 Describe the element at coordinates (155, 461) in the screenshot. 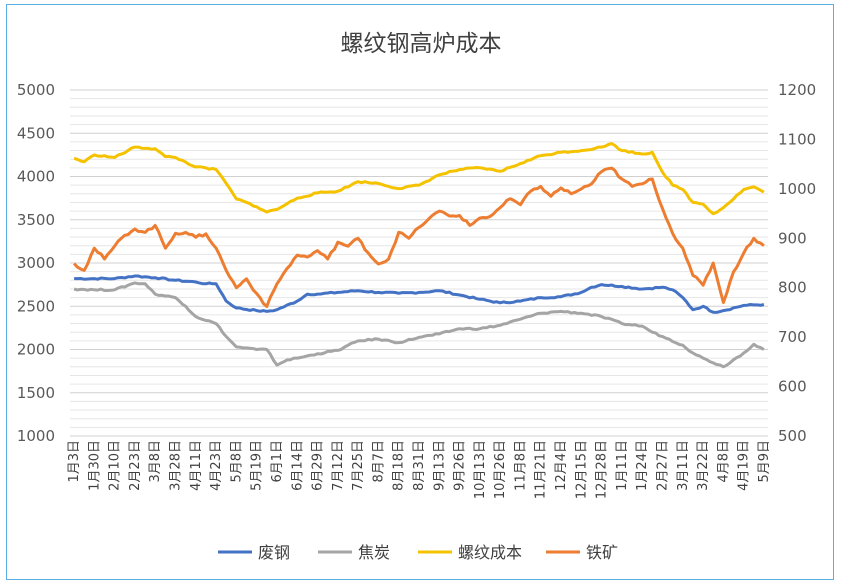

I see `x-tick-label: 3月8日` at that location.